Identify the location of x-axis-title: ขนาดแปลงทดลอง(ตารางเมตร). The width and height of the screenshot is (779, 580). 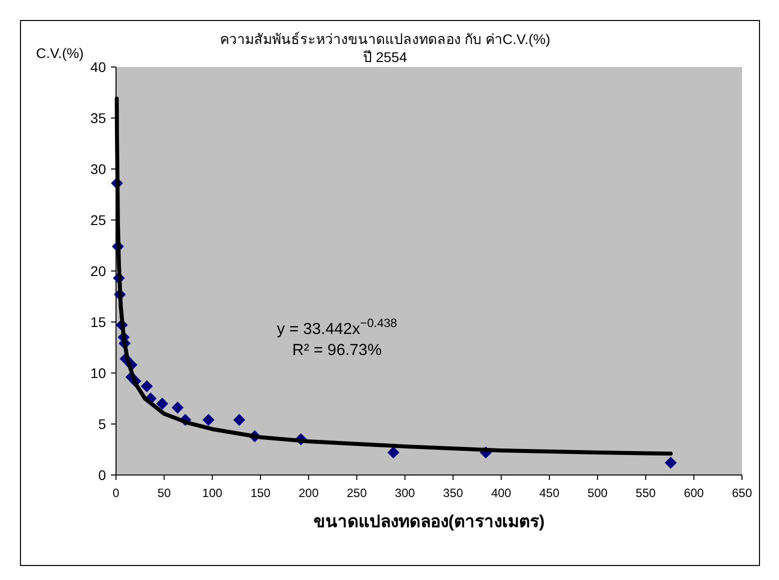
(429, 521).